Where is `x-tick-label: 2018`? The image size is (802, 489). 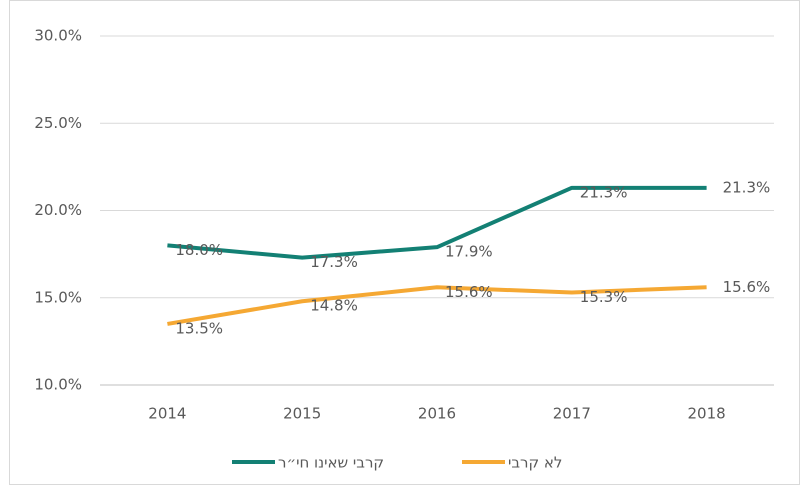 x-tick-label: 2018 is located at coordinates (707, 414).